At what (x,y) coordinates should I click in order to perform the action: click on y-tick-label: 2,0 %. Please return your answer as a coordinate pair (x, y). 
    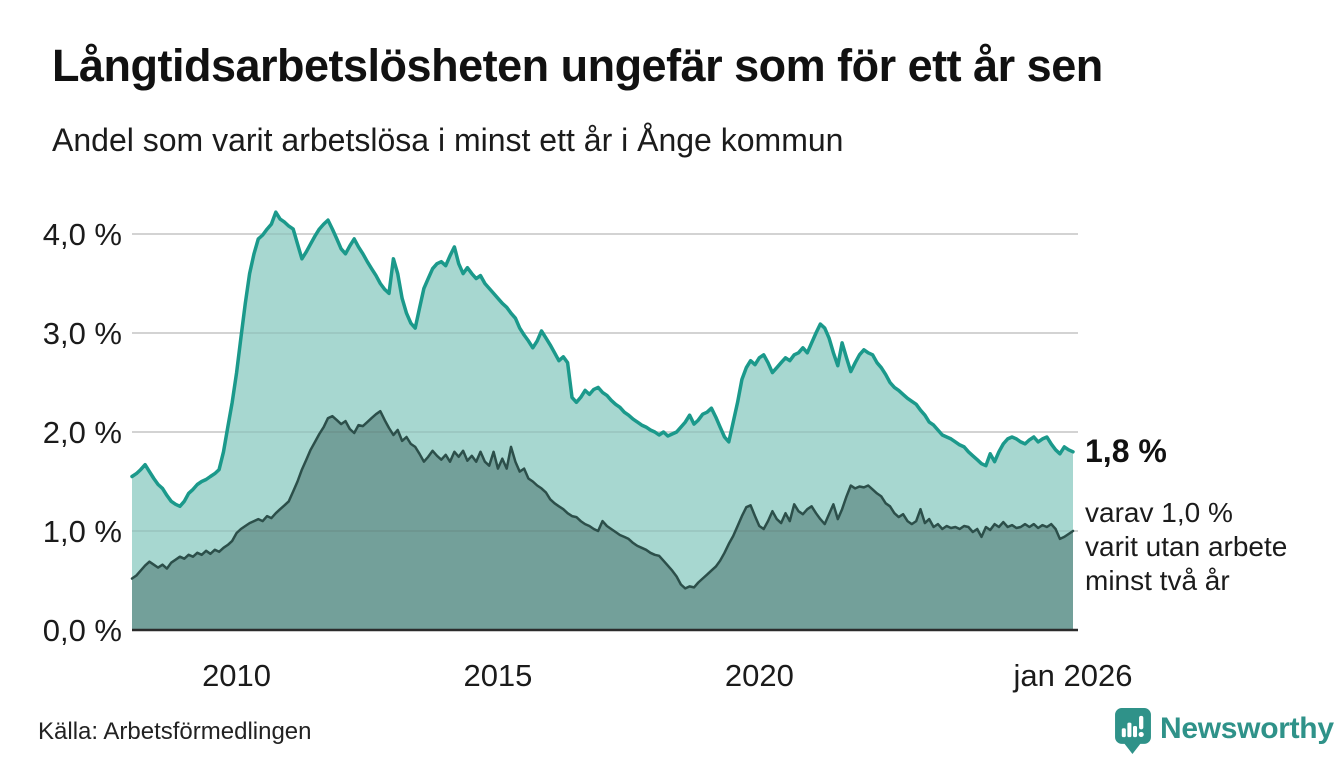
    Looking at the image, I should click on (82, 432).